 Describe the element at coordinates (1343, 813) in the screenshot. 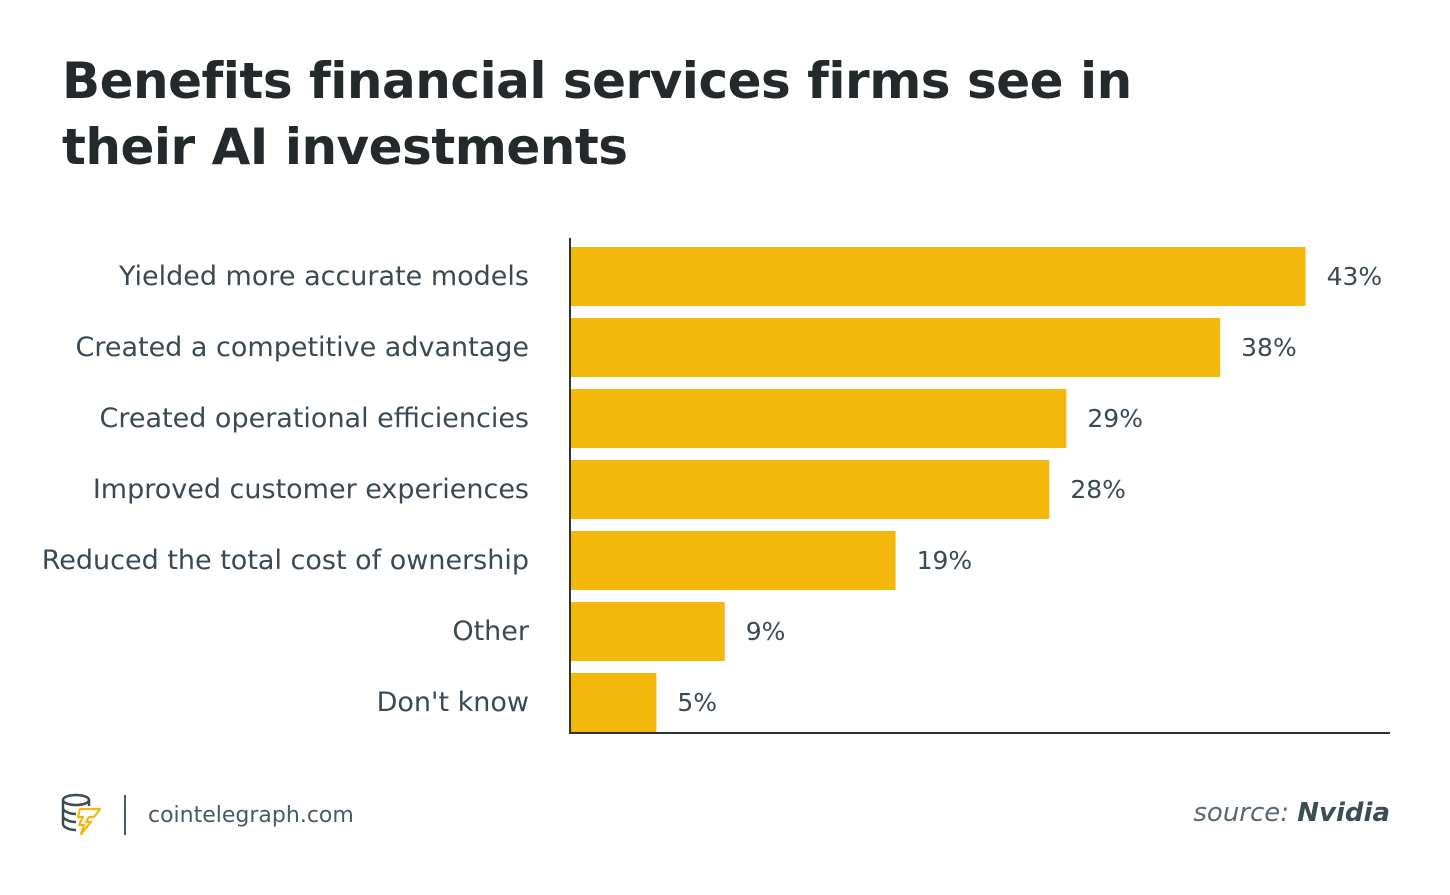

I see `source-name: Nvidia` at that location.